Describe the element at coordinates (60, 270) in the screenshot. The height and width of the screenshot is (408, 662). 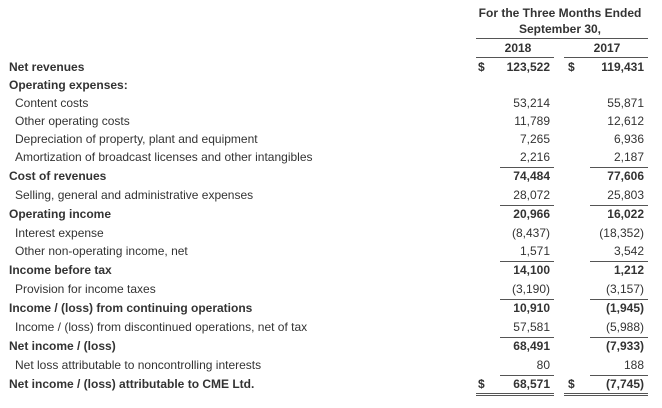
I see `row-label: Income before tax` at that location.